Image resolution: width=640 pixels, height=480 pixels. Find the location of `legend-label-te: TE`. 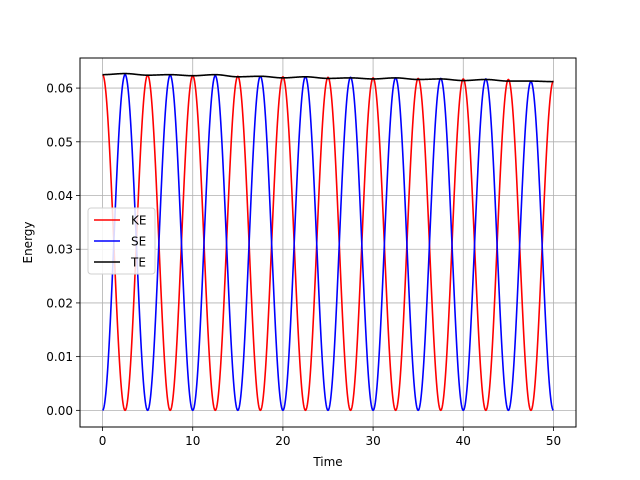

legend-label-te: TE is located at coordinates (138, 263).